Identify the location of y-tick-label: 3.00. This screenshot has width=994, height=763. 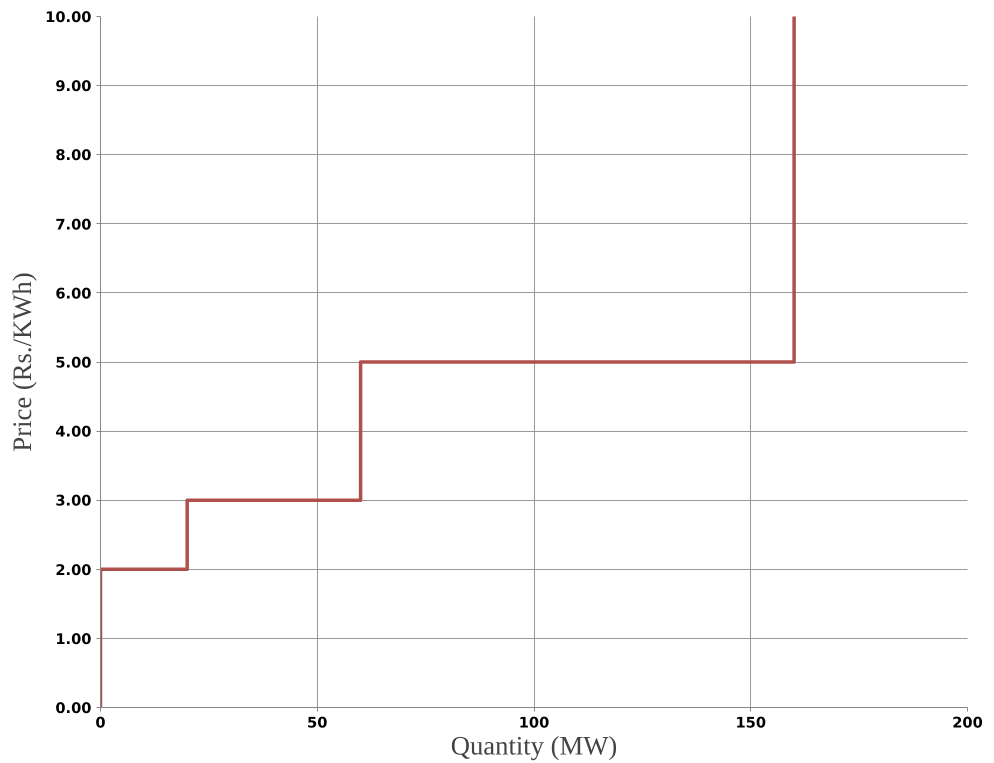
(73, 501).